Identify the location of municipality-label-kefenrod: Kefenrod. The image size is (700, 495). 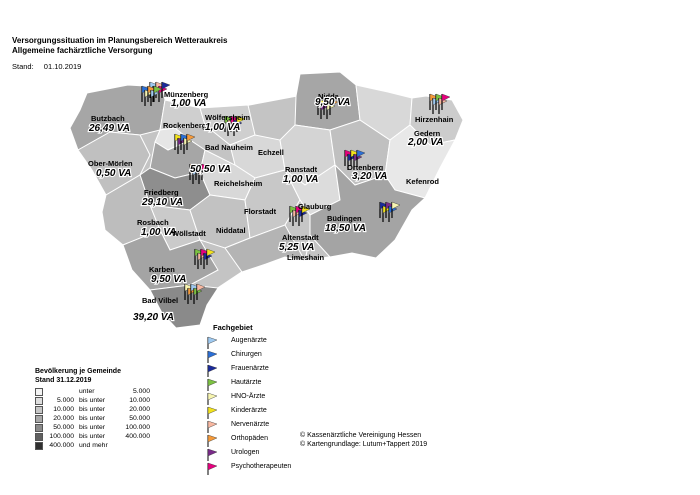
(422, 181).